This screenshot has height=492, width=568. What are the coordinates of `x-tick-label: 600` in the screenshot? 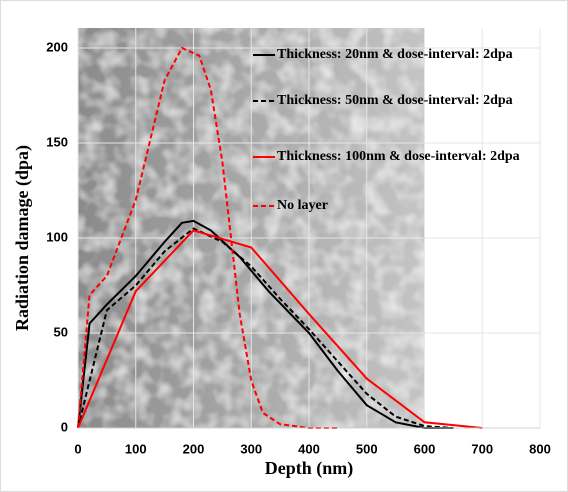 It's located at (425, 448).